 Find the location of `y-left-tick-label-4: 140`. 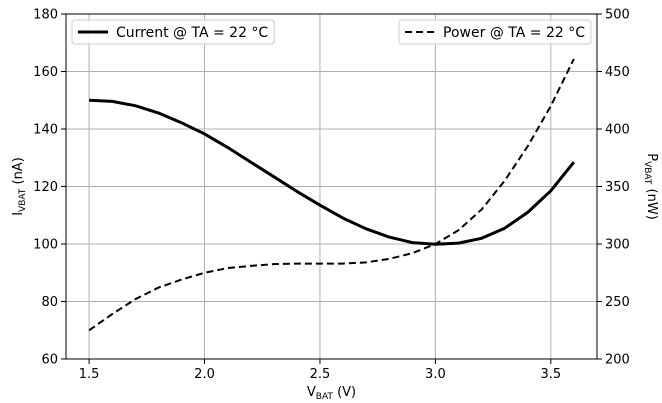

y-left-tick-label-4: 140 is located at coordinates (45, 130).